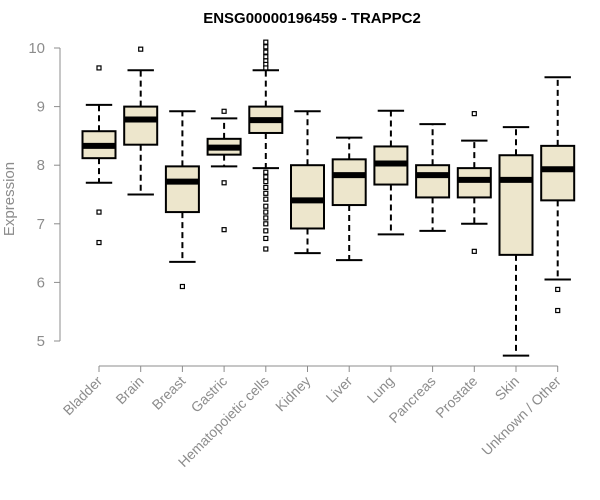  I want to click on x-tick-label: Skin, so click(507, 388).